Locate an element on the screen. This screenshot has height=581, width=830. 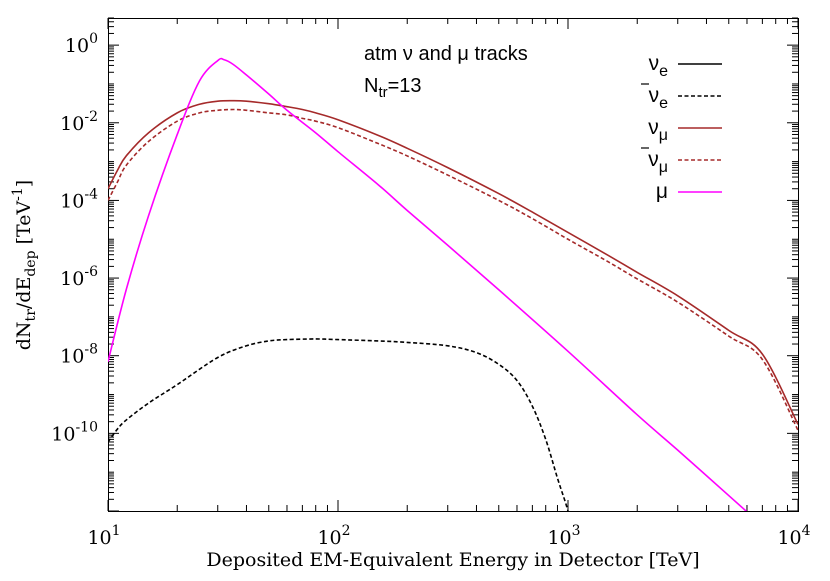
x-tick-label-exp: 2 is located at coordinates (346, 531).